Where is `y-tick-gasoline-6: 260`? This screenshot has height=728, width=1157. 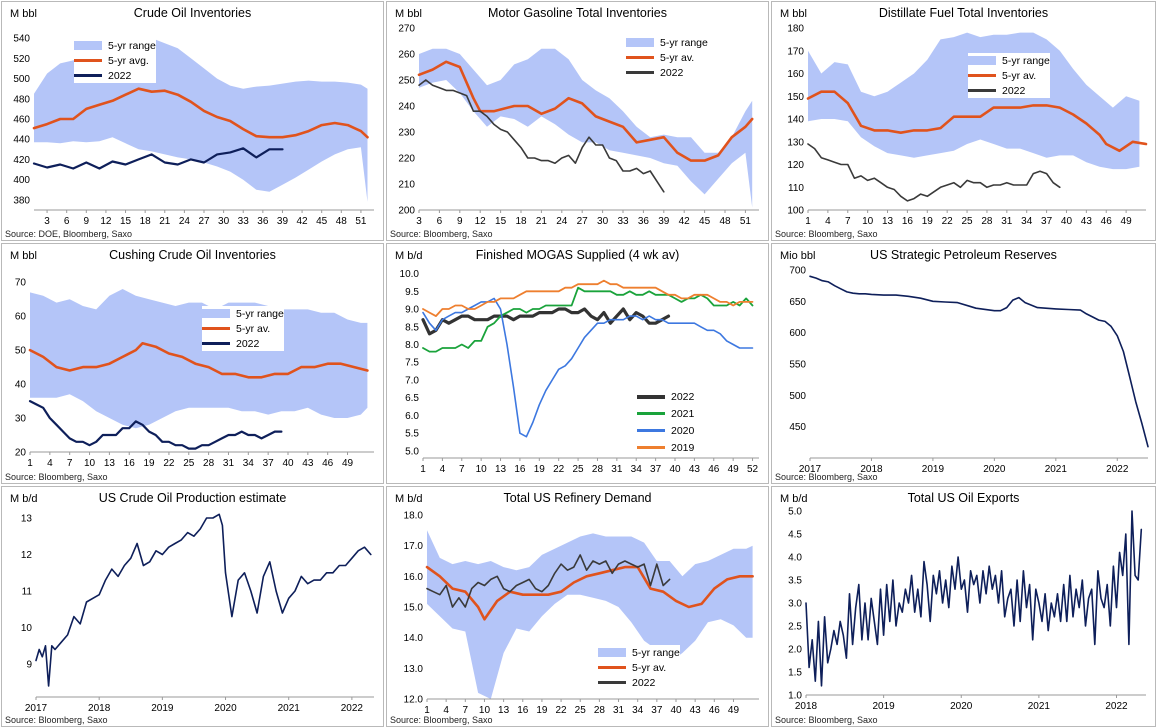 y-tick-gasoline-6: 260 is located at coordinates (406, 55).